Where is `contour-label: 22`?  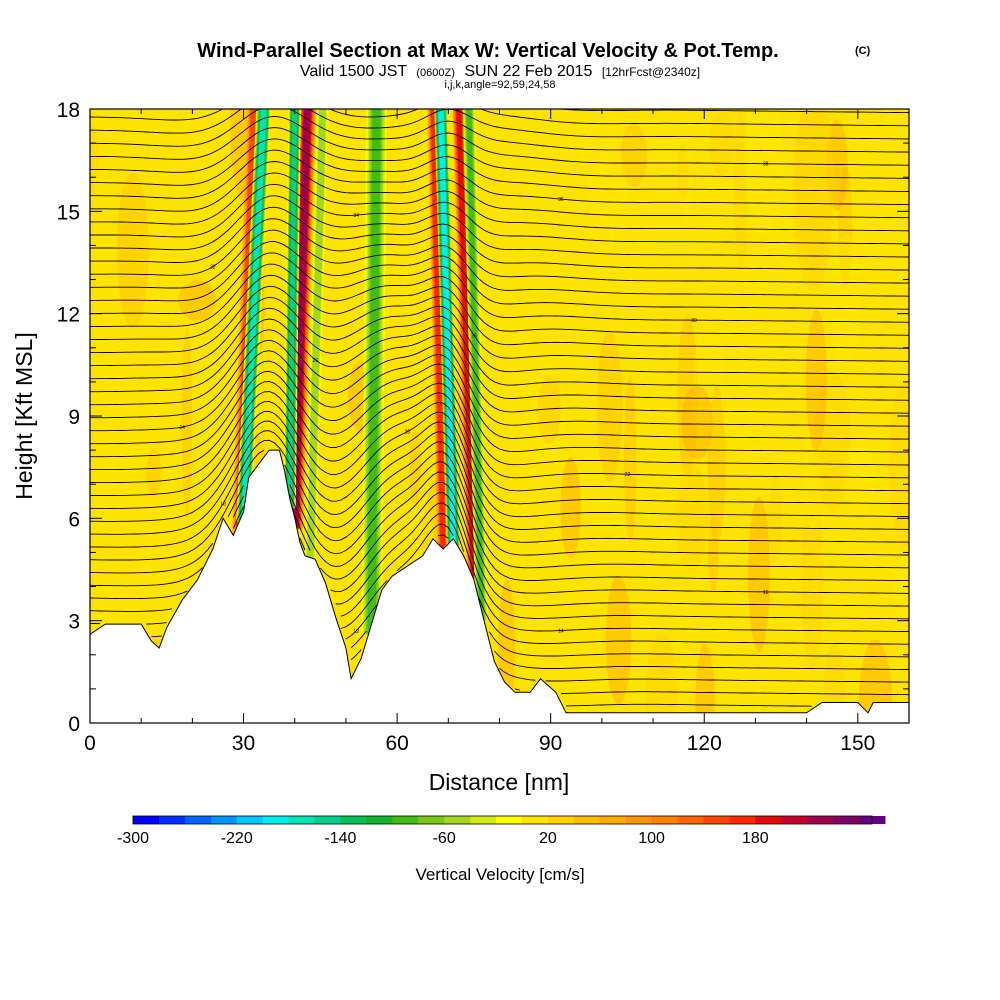 contour-label: 22 is located at coordinates (628, 475).